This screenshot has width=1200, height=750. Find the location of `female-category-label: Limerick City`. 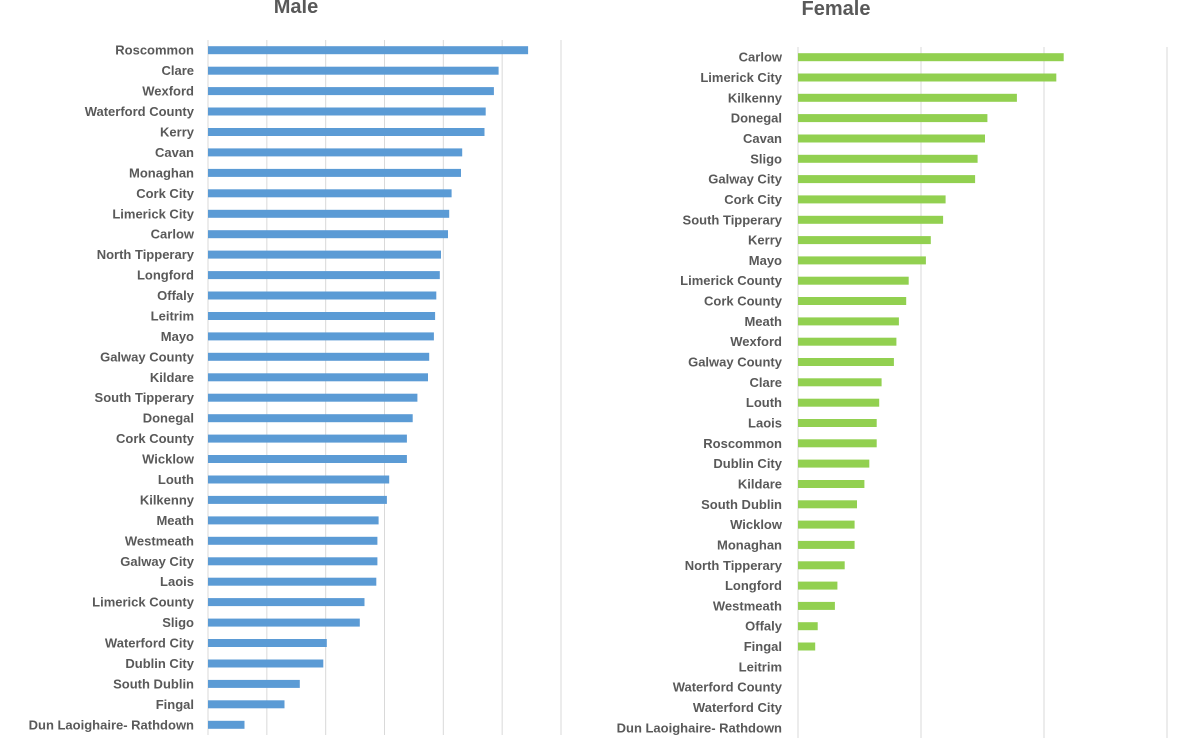

female-category-label: Limerick City is located at coordinates (741, 77).